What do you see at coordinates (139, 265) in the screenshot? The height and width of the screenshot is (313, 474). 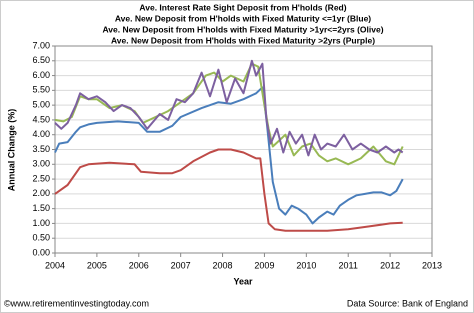 I see `x-tick-label: 2006` at bounding box center [139, 265].